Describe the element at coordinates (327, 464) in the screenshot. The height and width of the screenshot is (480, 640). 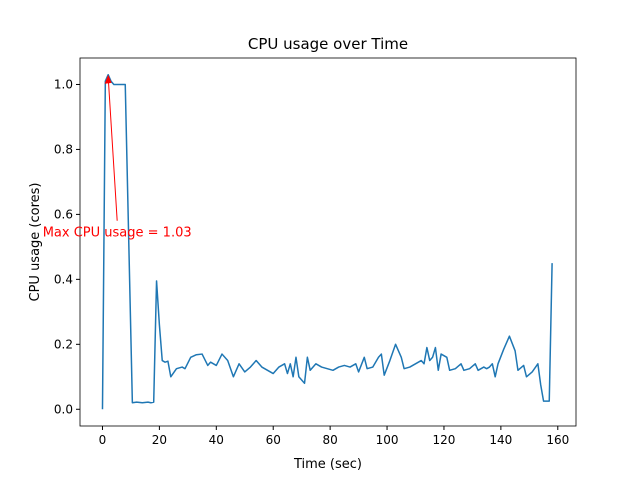
I see `x-axis-label: Time (sec)` at that location.